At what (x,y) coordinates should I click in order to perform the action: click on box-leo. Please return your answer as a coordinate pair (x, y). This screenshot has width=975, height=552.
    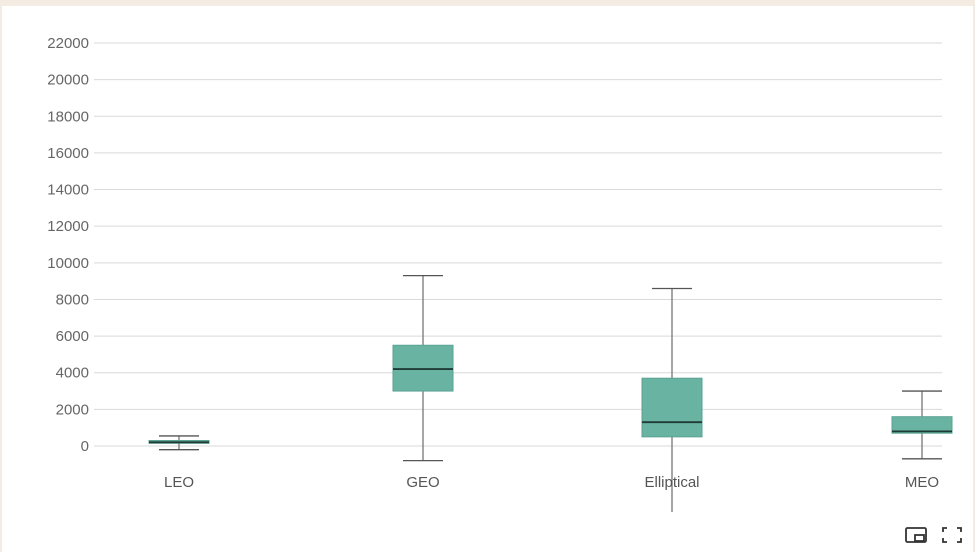
    Looking at the image, I should click on (179, 443).